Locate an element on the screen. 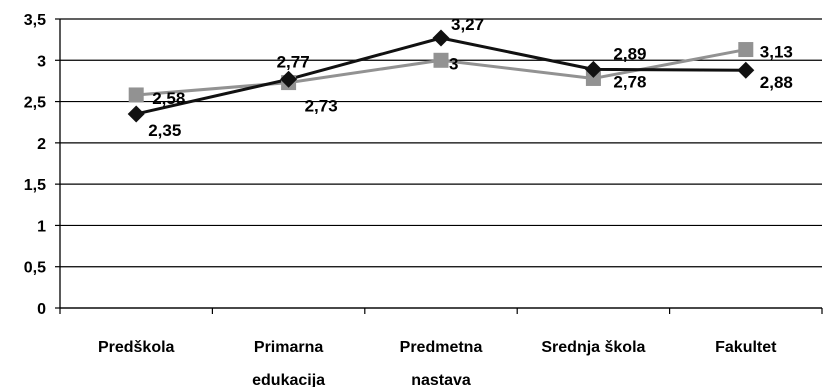  x-tick-label-line: Primarna is located at coordinates (288, 347).